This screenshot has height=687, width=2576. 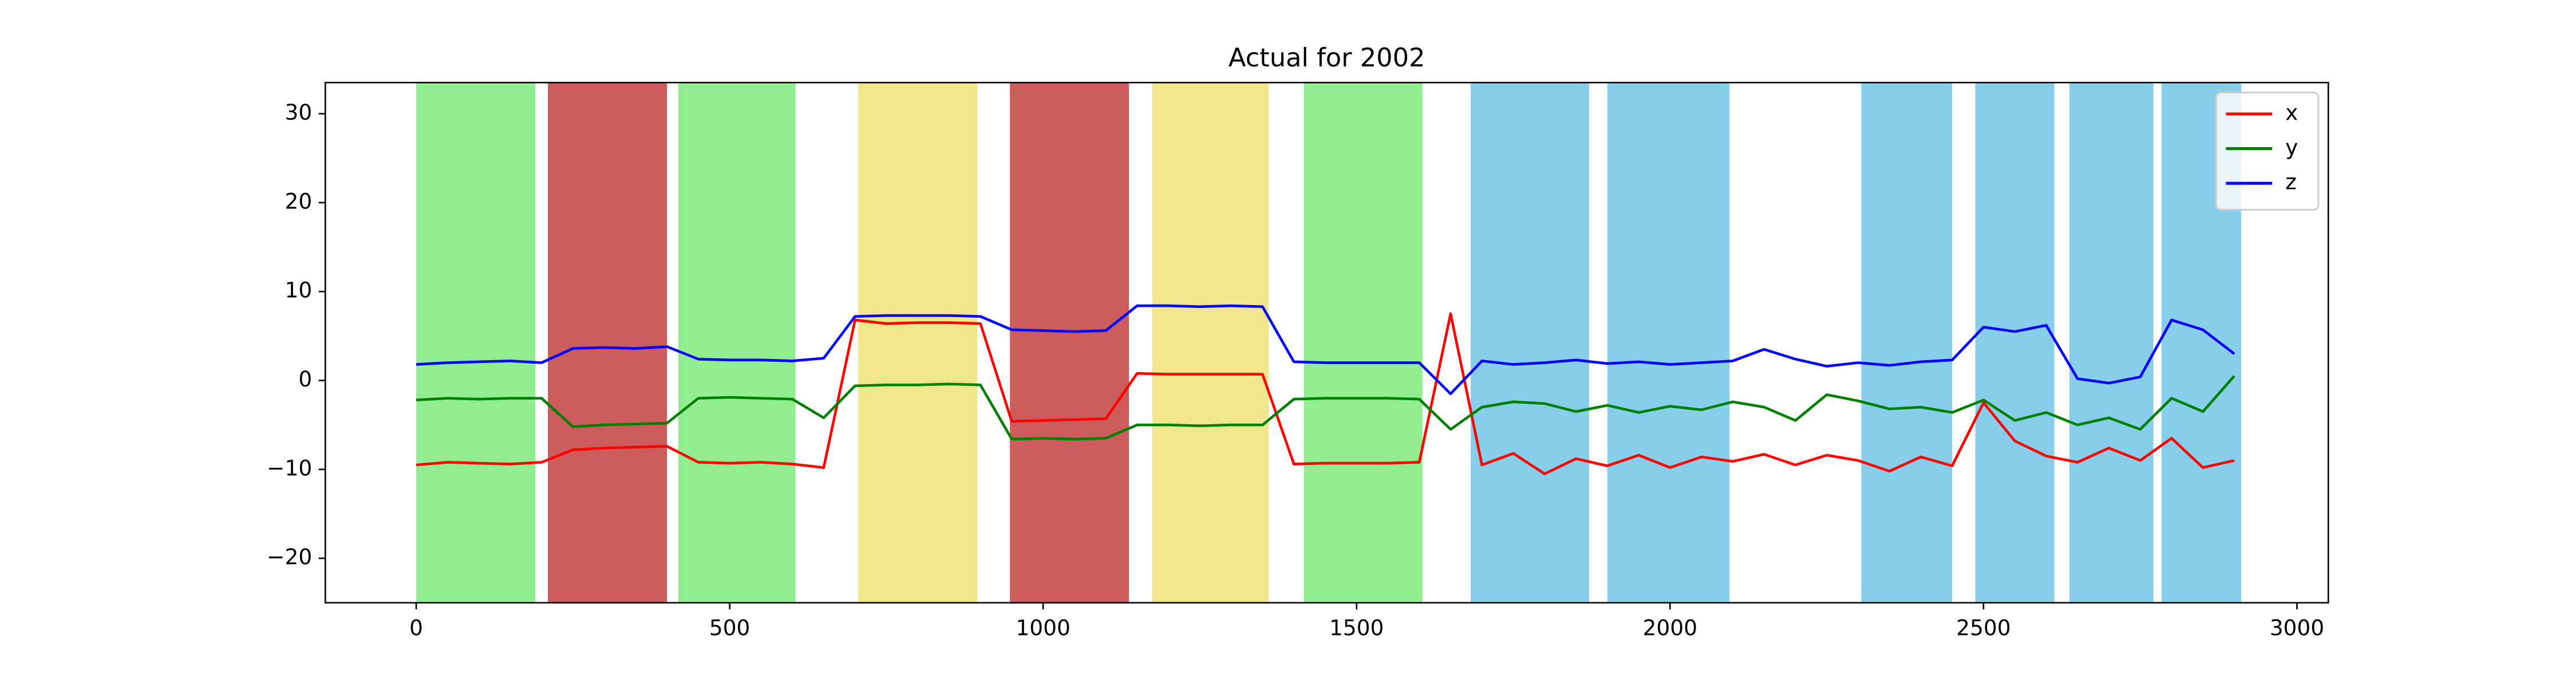 What do you see at coordinates (305, 379) in the screenshot?
I see `y-tick-label: 0` at bounding box center [305, 379].